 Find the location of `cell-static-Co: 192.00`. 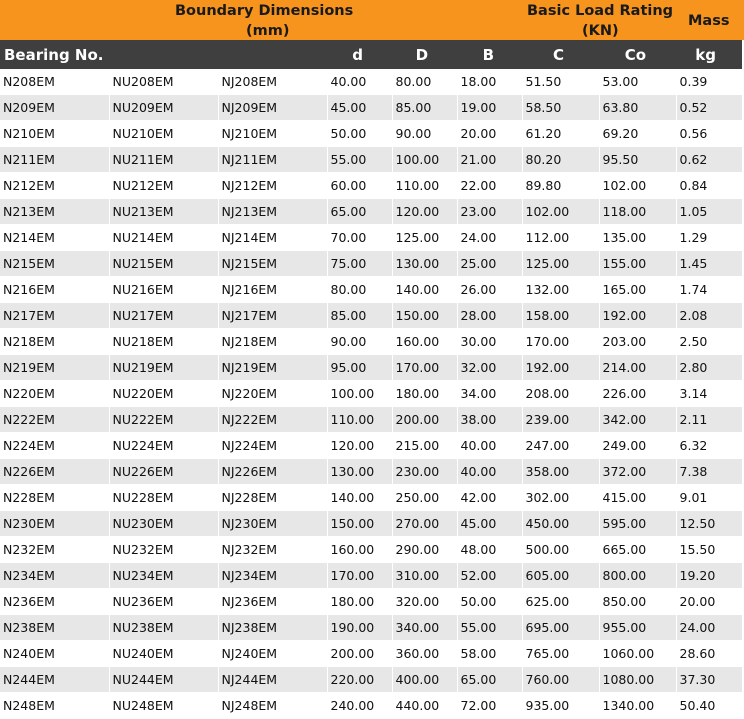

cell-static-Co: 192.00 is located at coordinates (638, 315).